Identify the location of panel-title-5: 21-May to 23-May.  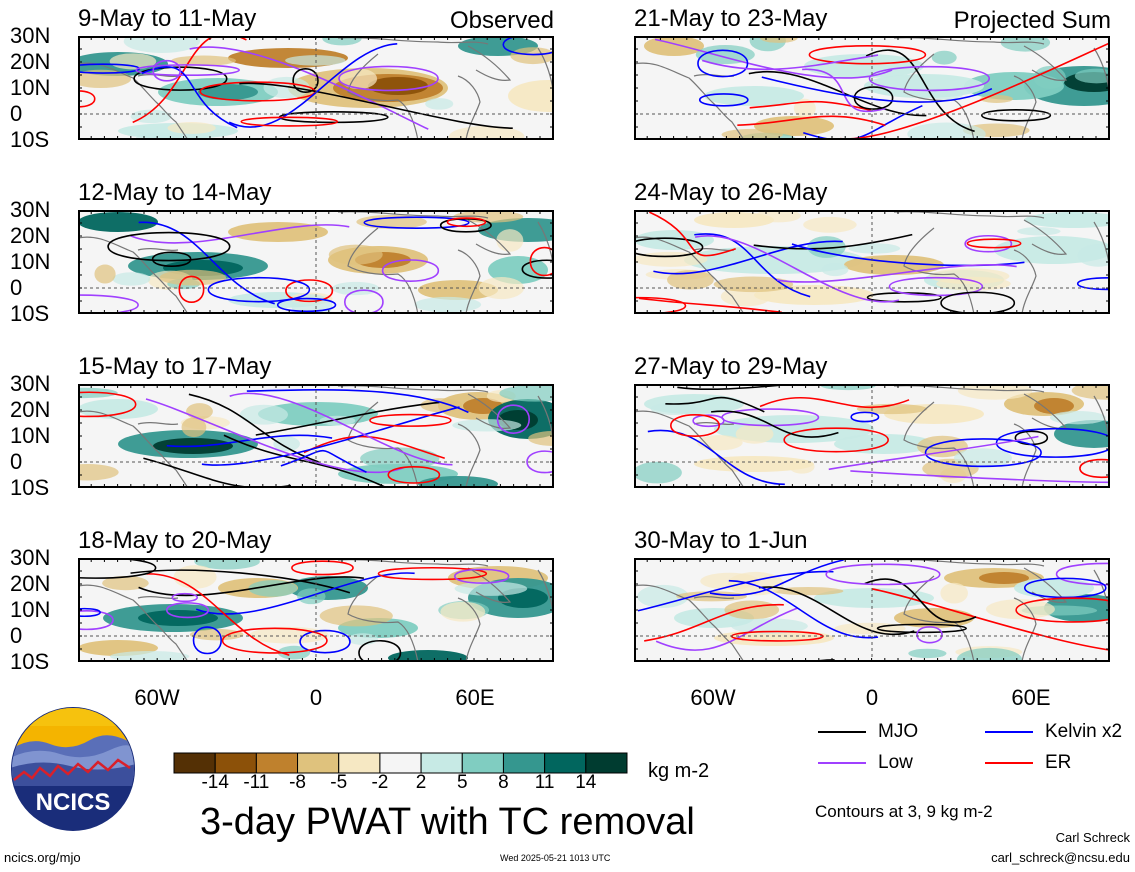
(731, 18).